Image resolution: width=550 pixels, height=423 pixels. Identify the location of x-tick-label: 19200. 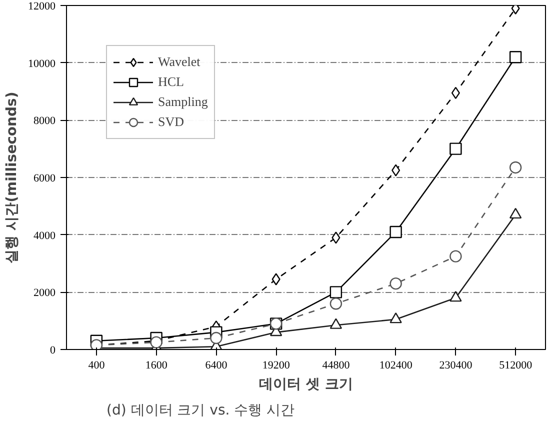
(276, 366).